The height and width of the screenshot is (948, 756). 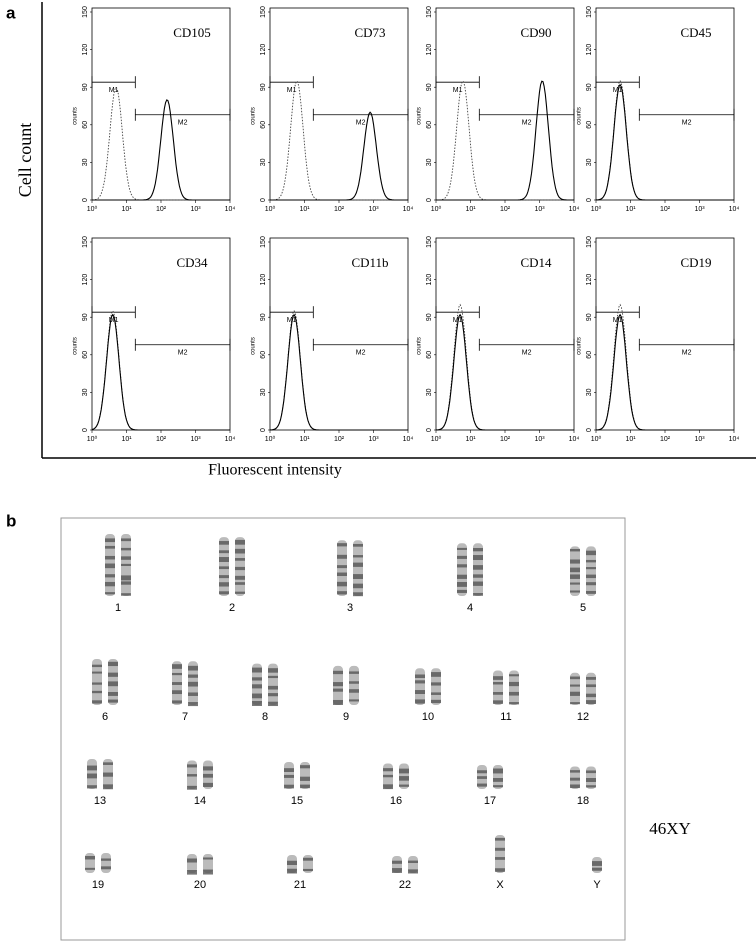 What do you see at coordinates (11, 12) in the screenshot?
I see `panel-label: a` at bounding box center [11, 12].